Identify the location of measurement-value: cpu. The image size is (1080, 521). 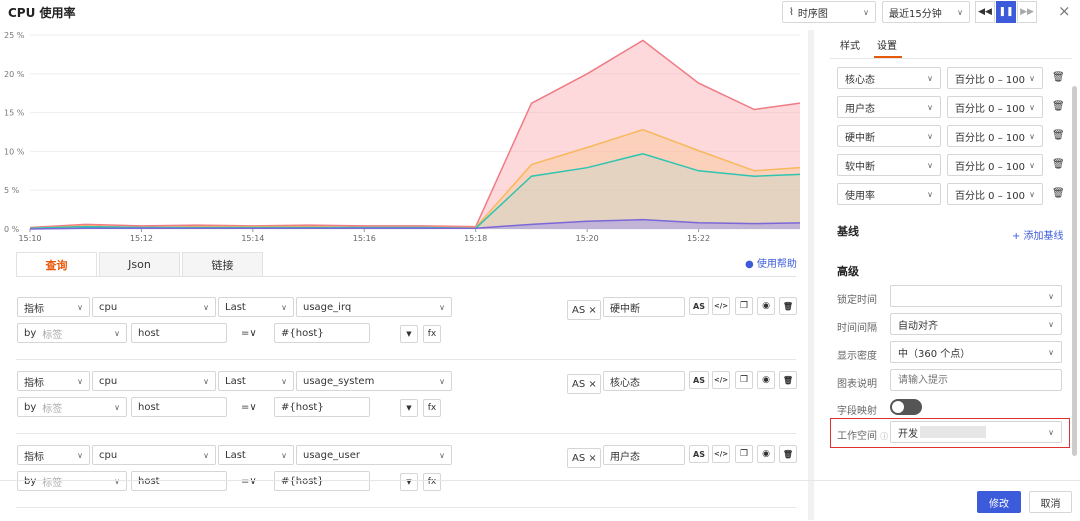
(108, 455).